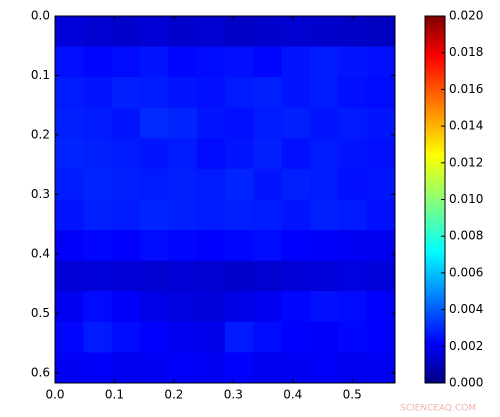  What do you see at coordinates (233, 395) in the screenshot?
I see `x-tick-label: 0.3` at bounding box center [233, 395].